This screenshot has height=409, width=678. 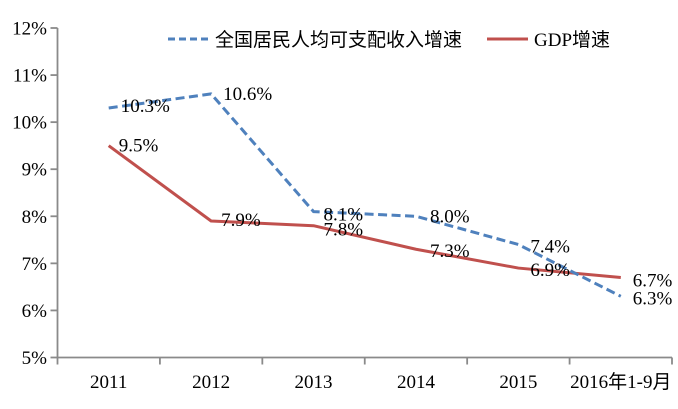 What do you see at coordinates (211, 382) in the screenshot?
I see `x-tick-label: 2012` at bounding box center [211, 382].